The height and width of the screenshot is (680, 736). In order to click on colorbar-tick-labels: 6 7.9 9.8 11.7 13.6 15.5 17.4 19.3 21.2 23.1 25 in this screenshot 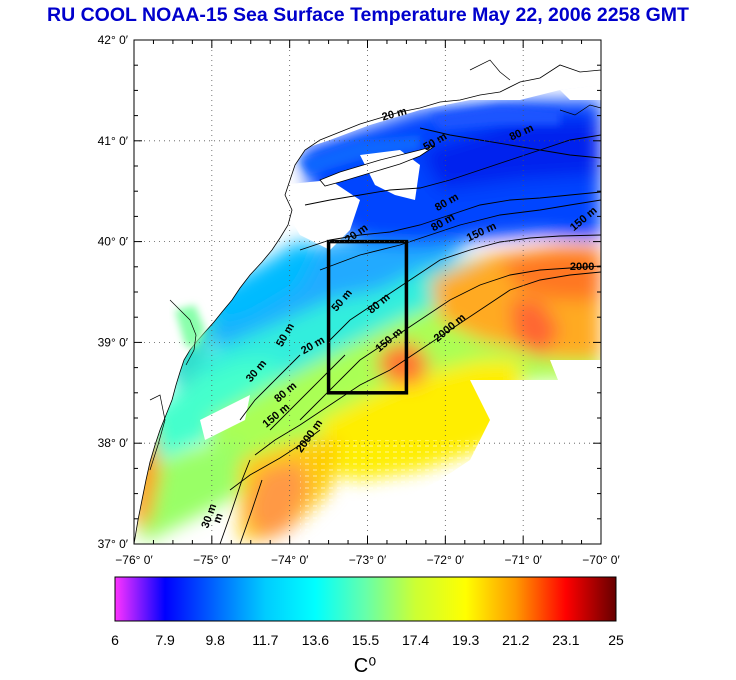, I will do `click(367, 640)`.